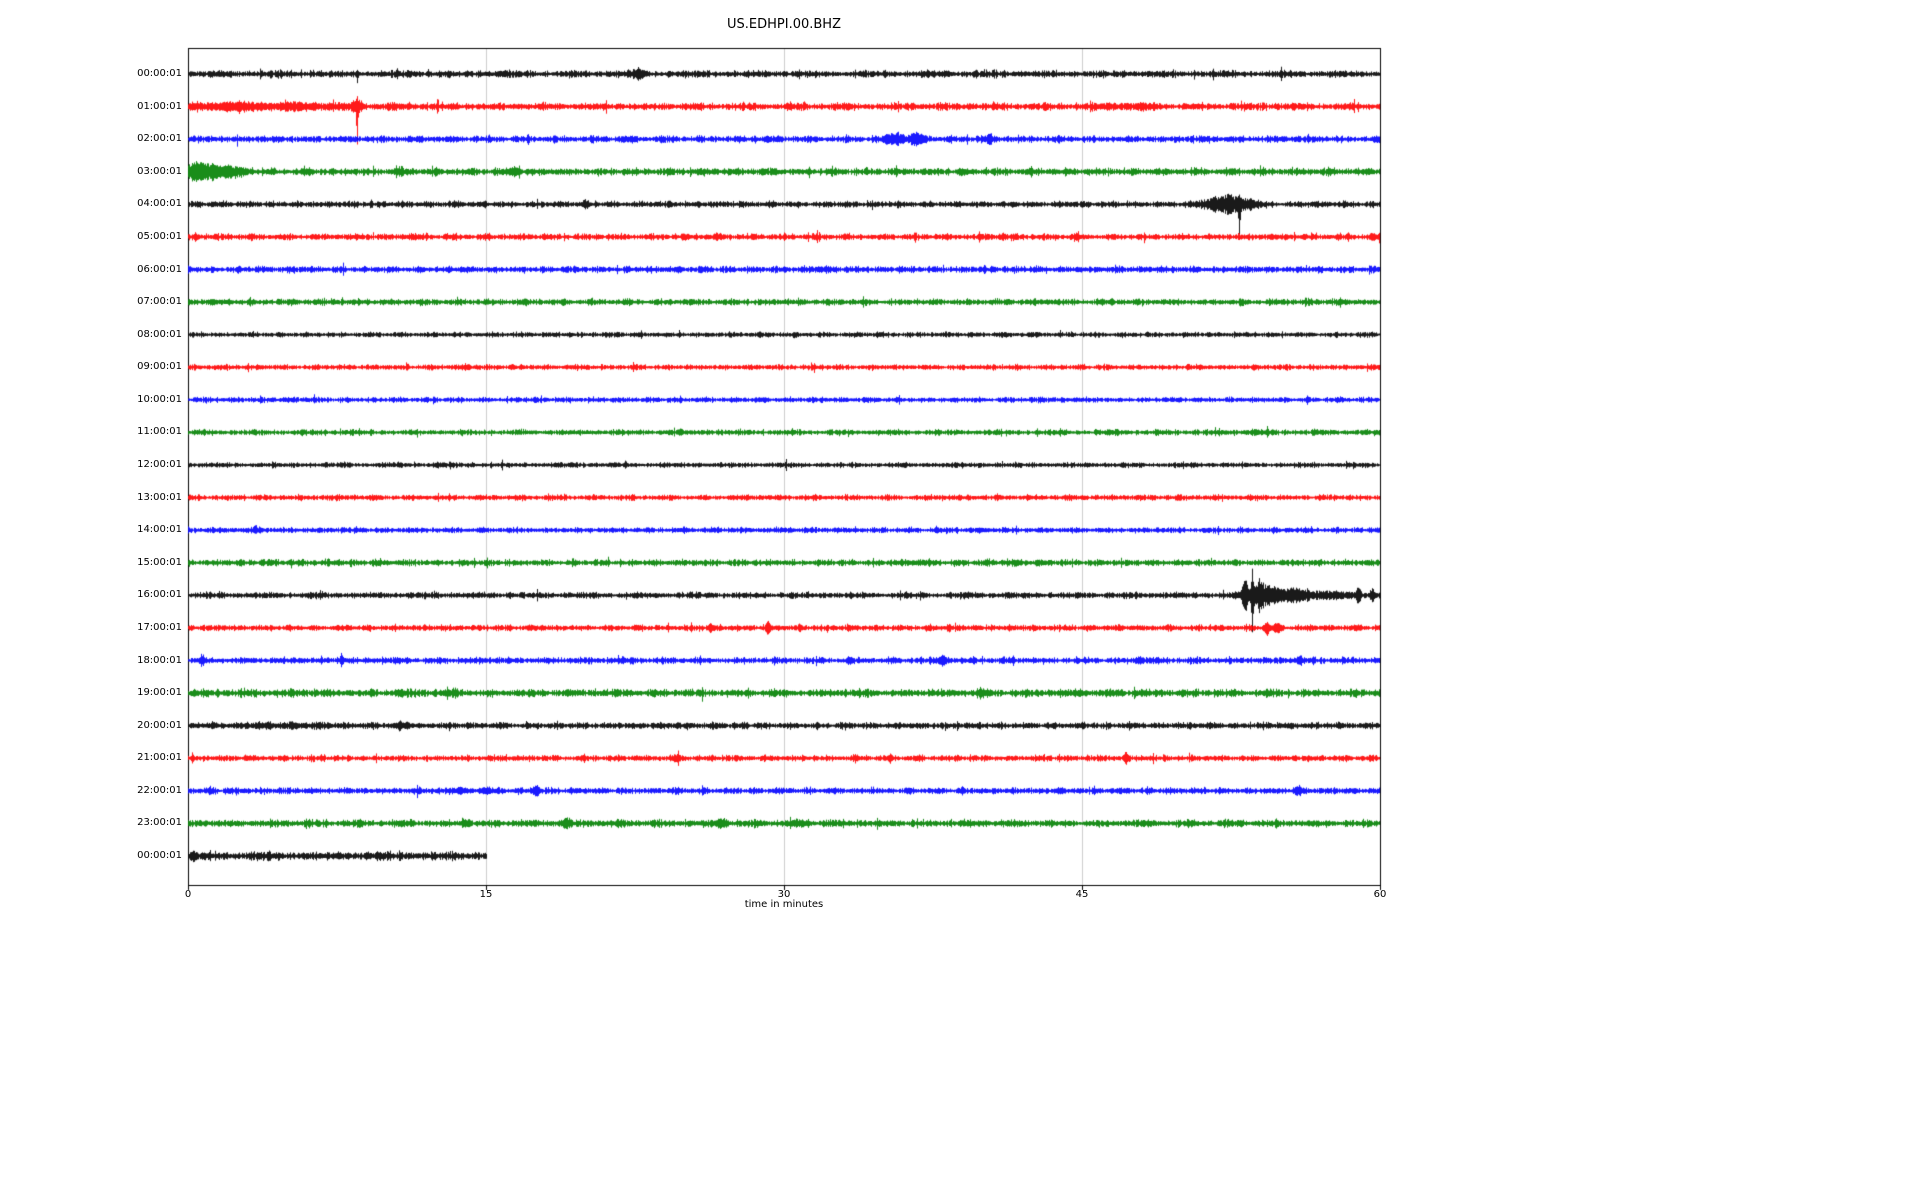 The image size is (1920, 1200). Describe the element at coordinates (1380, 894) in the screenshot. I see `x-tick-label: 60` at that location.